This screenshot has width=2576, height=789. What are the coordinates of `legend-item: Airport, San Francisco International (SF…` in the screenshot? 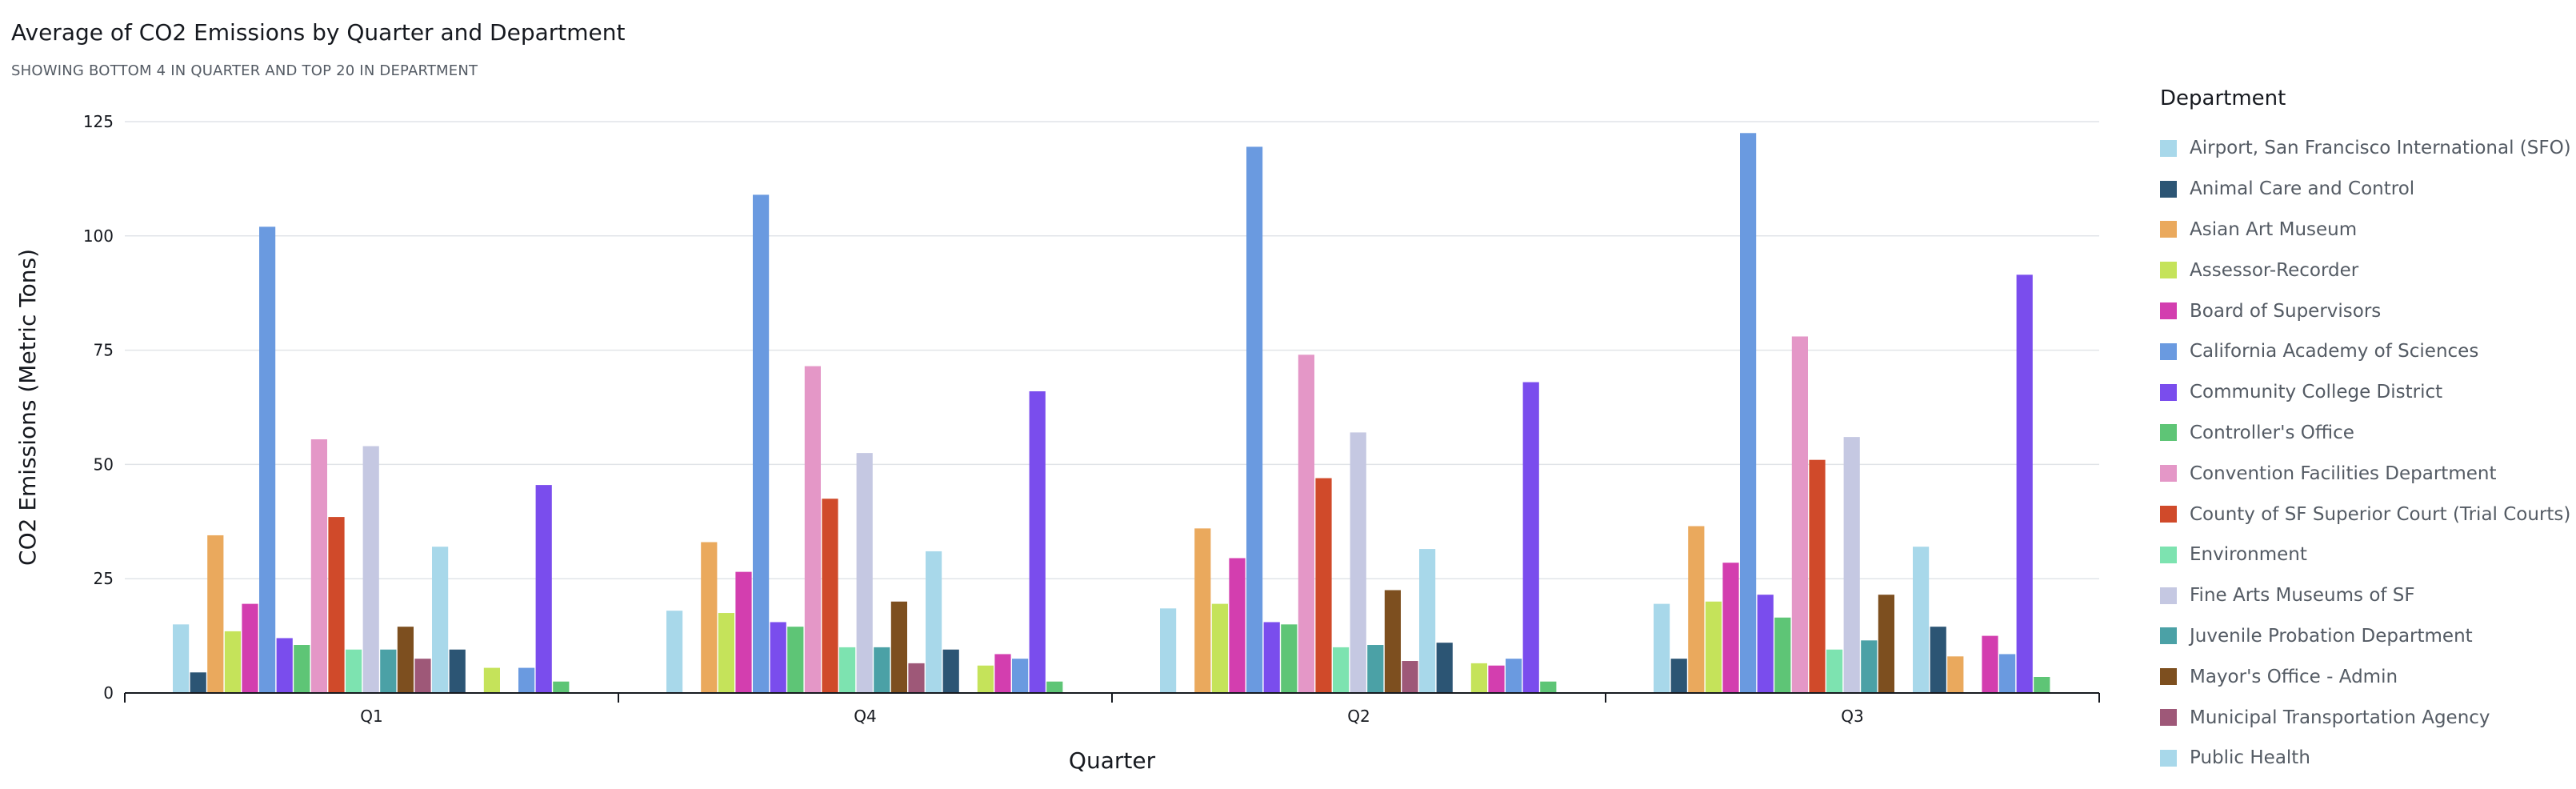 It's located at (2365, 149).